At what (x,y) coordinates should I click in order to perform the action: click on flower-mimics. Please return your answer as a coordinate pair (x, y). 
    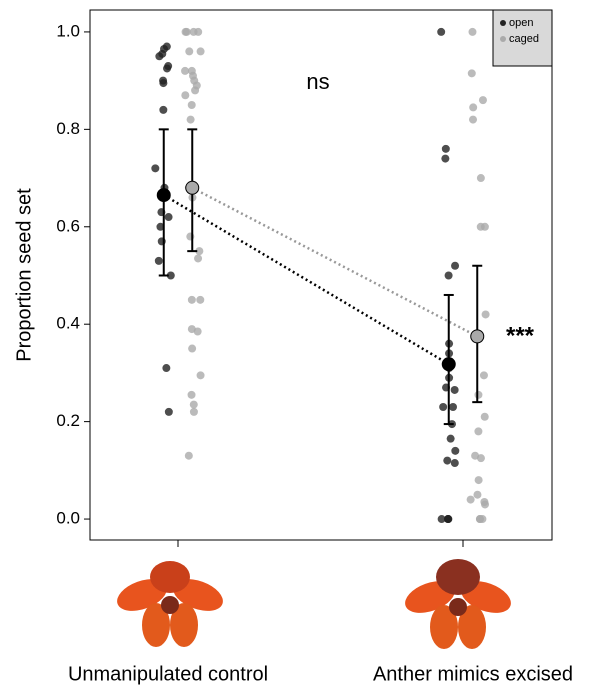
    Looking at the image, I should click on (458, 604).